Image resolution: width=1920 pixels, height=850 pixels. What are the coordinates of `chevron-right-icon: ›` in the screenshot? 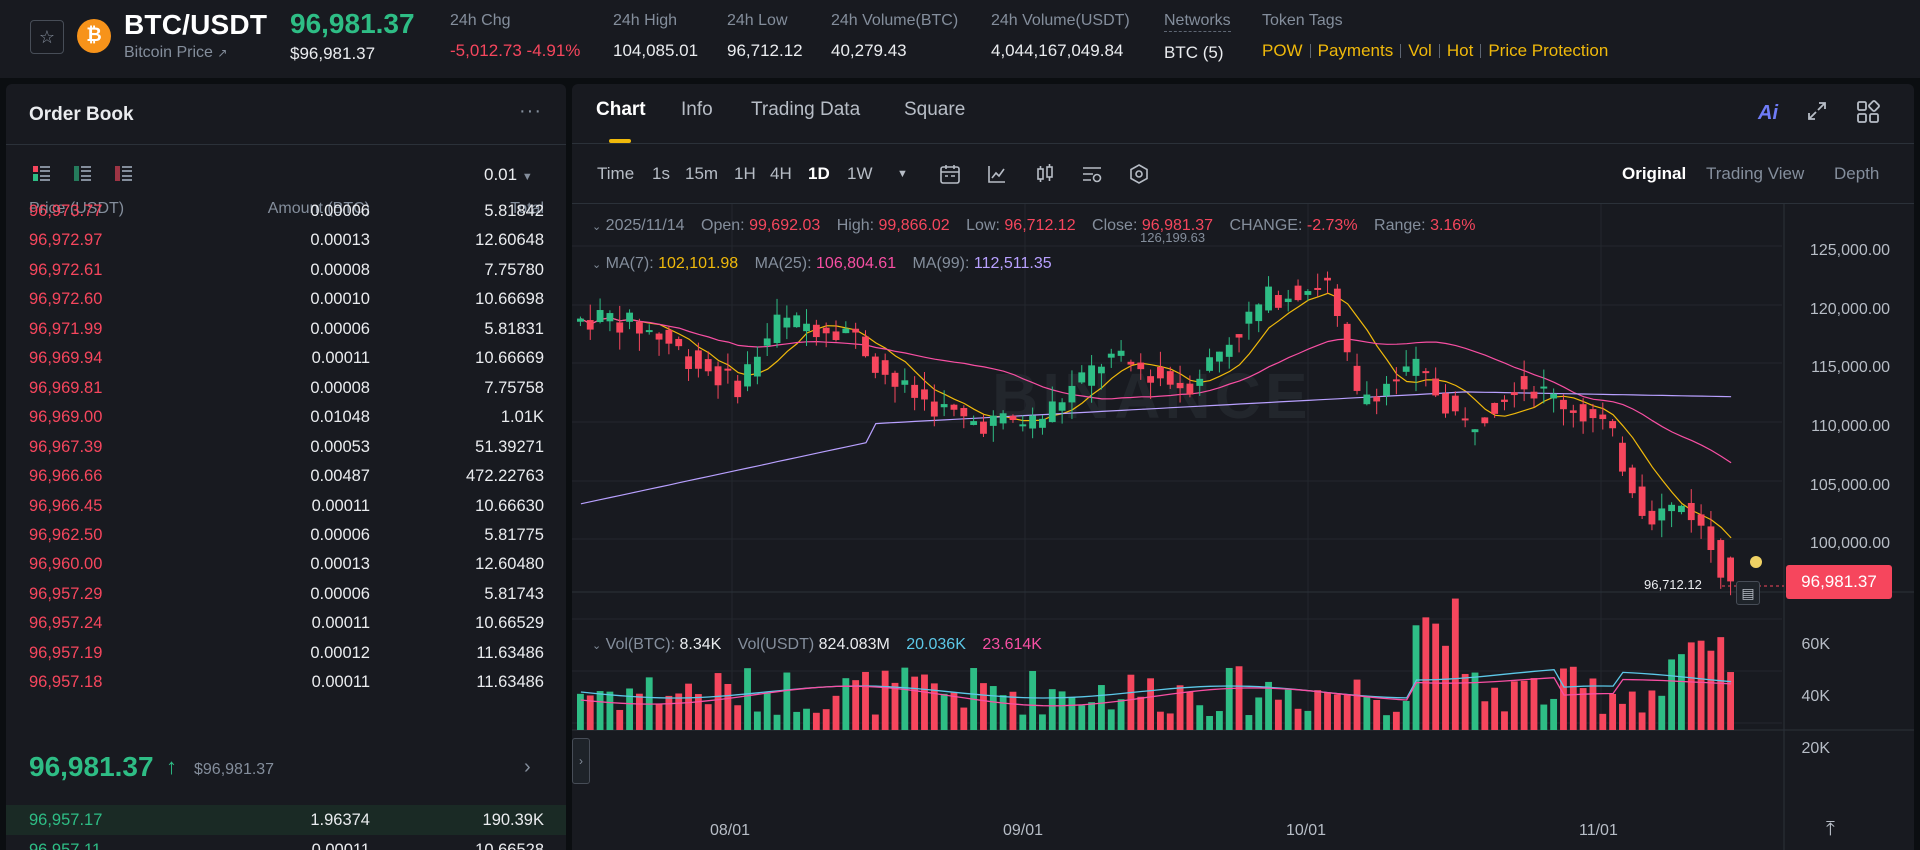 It's located at (527, 767).